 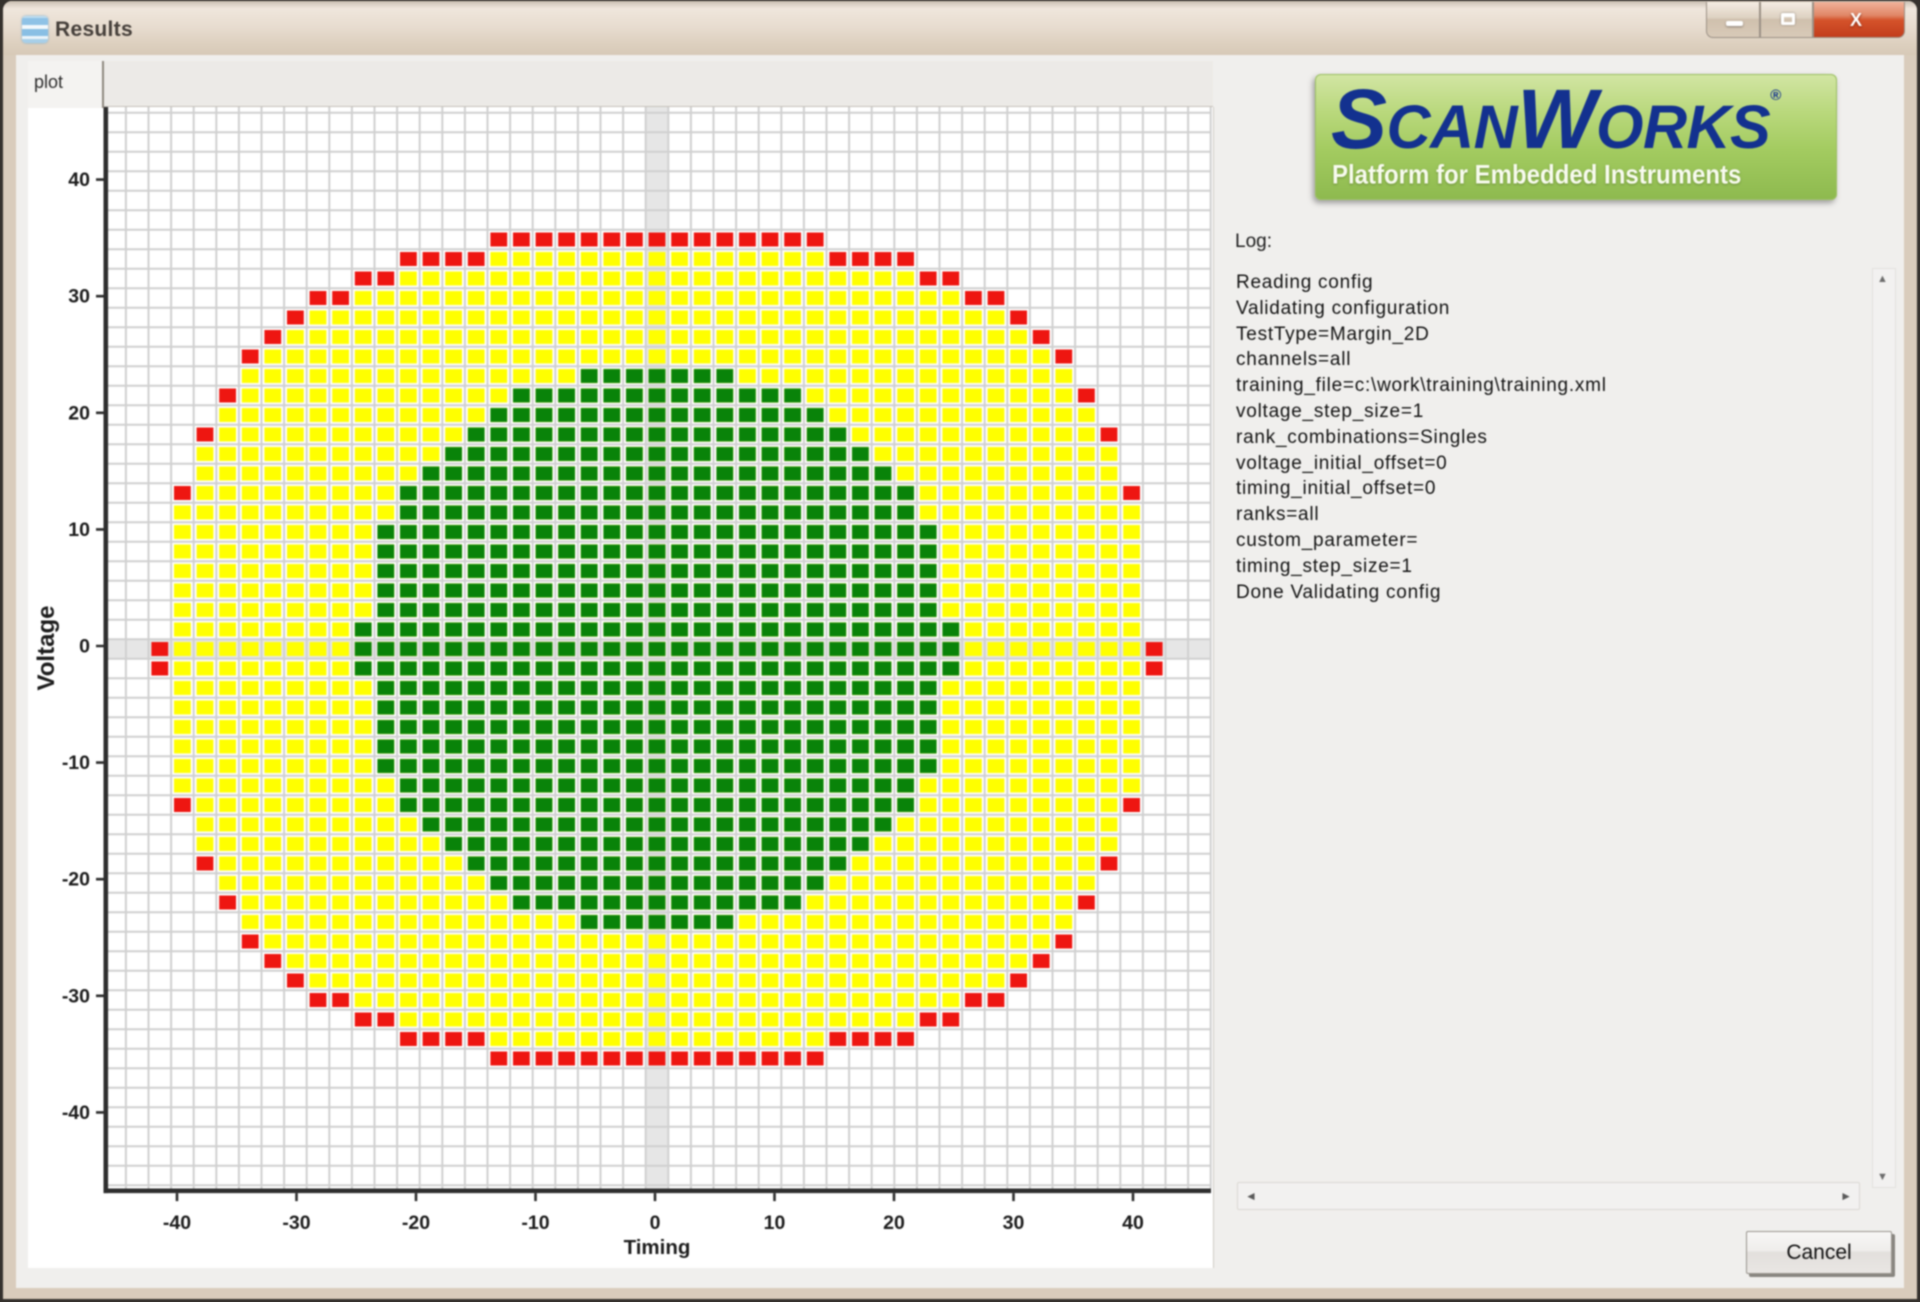 I want to click on svg-text: Voltage, so click(x=46, y=648).